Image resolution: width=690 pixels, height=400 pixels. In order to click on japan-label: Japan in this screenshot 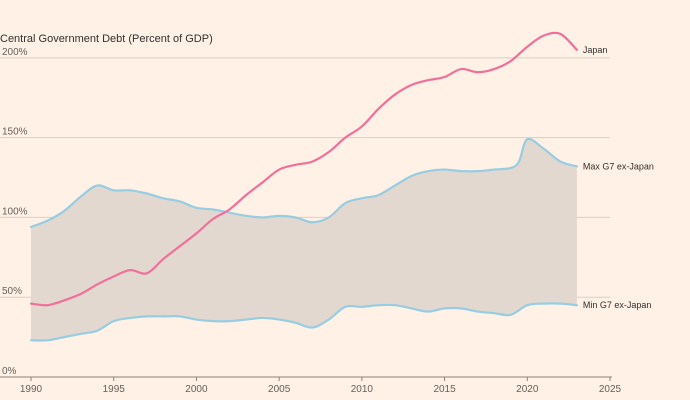, I will do `click(595, 50)`.